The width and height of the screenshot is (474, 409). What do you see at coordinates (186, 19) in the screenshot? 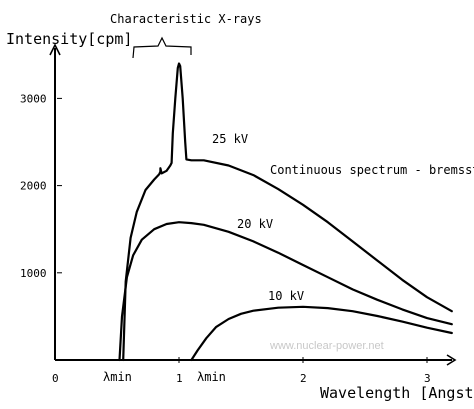
I see `characteristic-xrays-label: Characteristic X-rays` at bounding box center [186, 19].